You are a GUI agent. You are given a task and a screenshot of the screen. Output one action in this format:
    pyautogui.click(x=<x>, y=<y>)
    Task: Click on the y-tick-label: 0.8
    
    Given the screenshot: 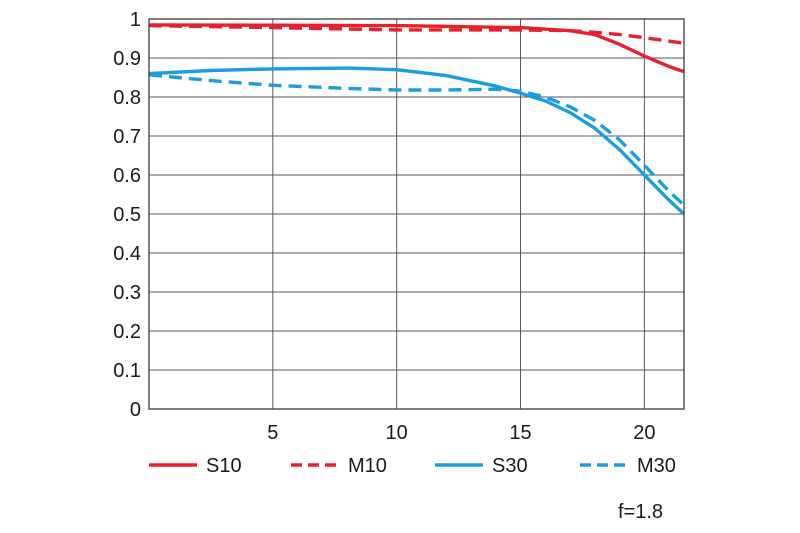 What is the action you would take?
    pyautogui.click(x=127, y=98)
    